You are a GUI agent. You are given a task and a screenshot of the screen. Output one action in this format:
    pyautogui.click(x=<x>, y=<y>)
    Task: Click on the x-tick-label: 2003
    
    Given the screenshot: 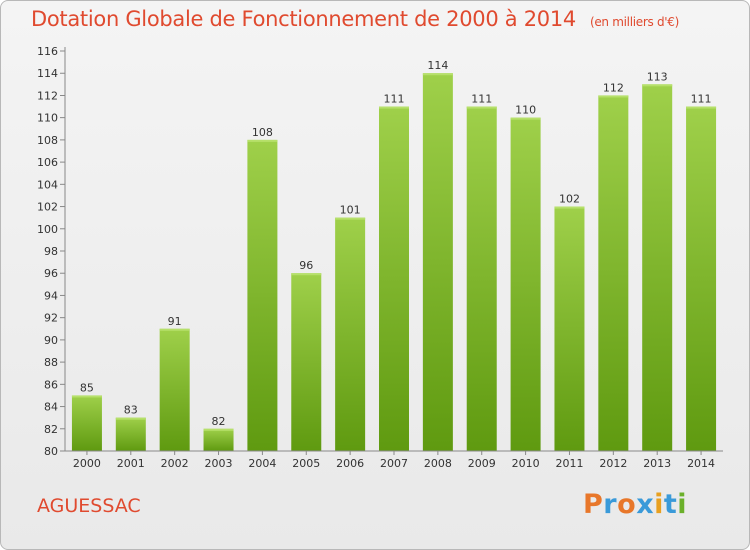 What is the action you would take?
    pyautogui.click(x=219, y=463)
    